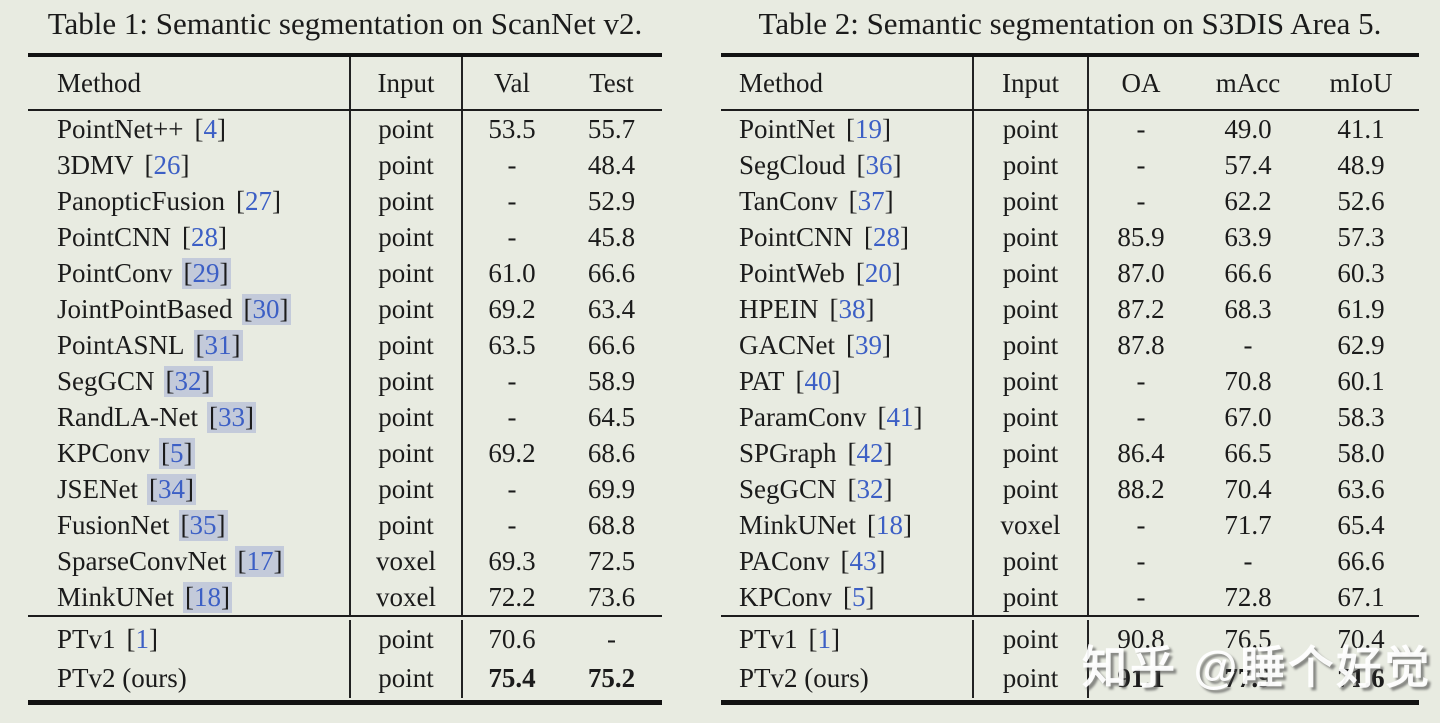 The image size is (1440, 723). I want to click on column-header: mIoU, so click(1361, 82).